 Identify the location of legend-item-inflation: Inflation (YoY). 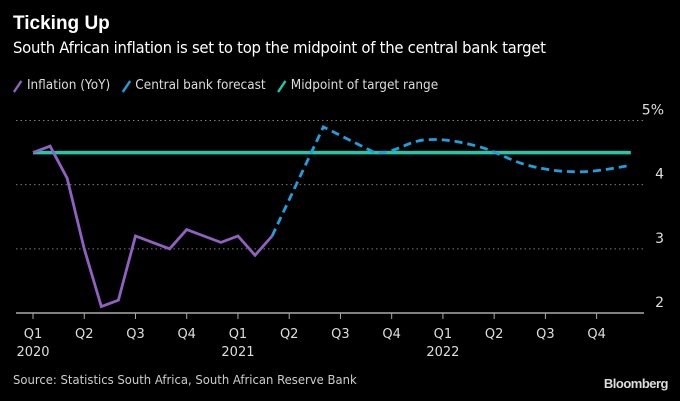
(61, 85).